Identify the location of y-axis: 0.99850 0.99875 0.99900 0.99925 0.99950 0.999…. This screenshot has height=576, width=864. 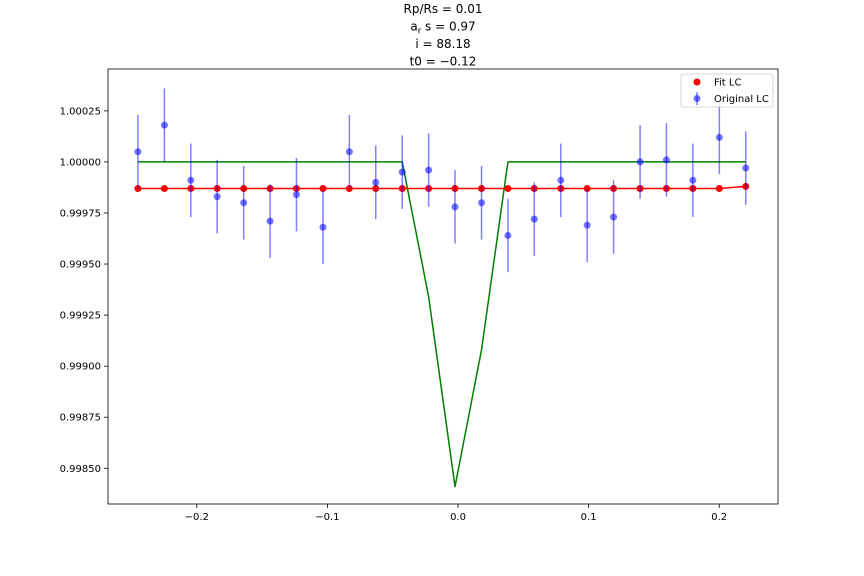
(84, 290).